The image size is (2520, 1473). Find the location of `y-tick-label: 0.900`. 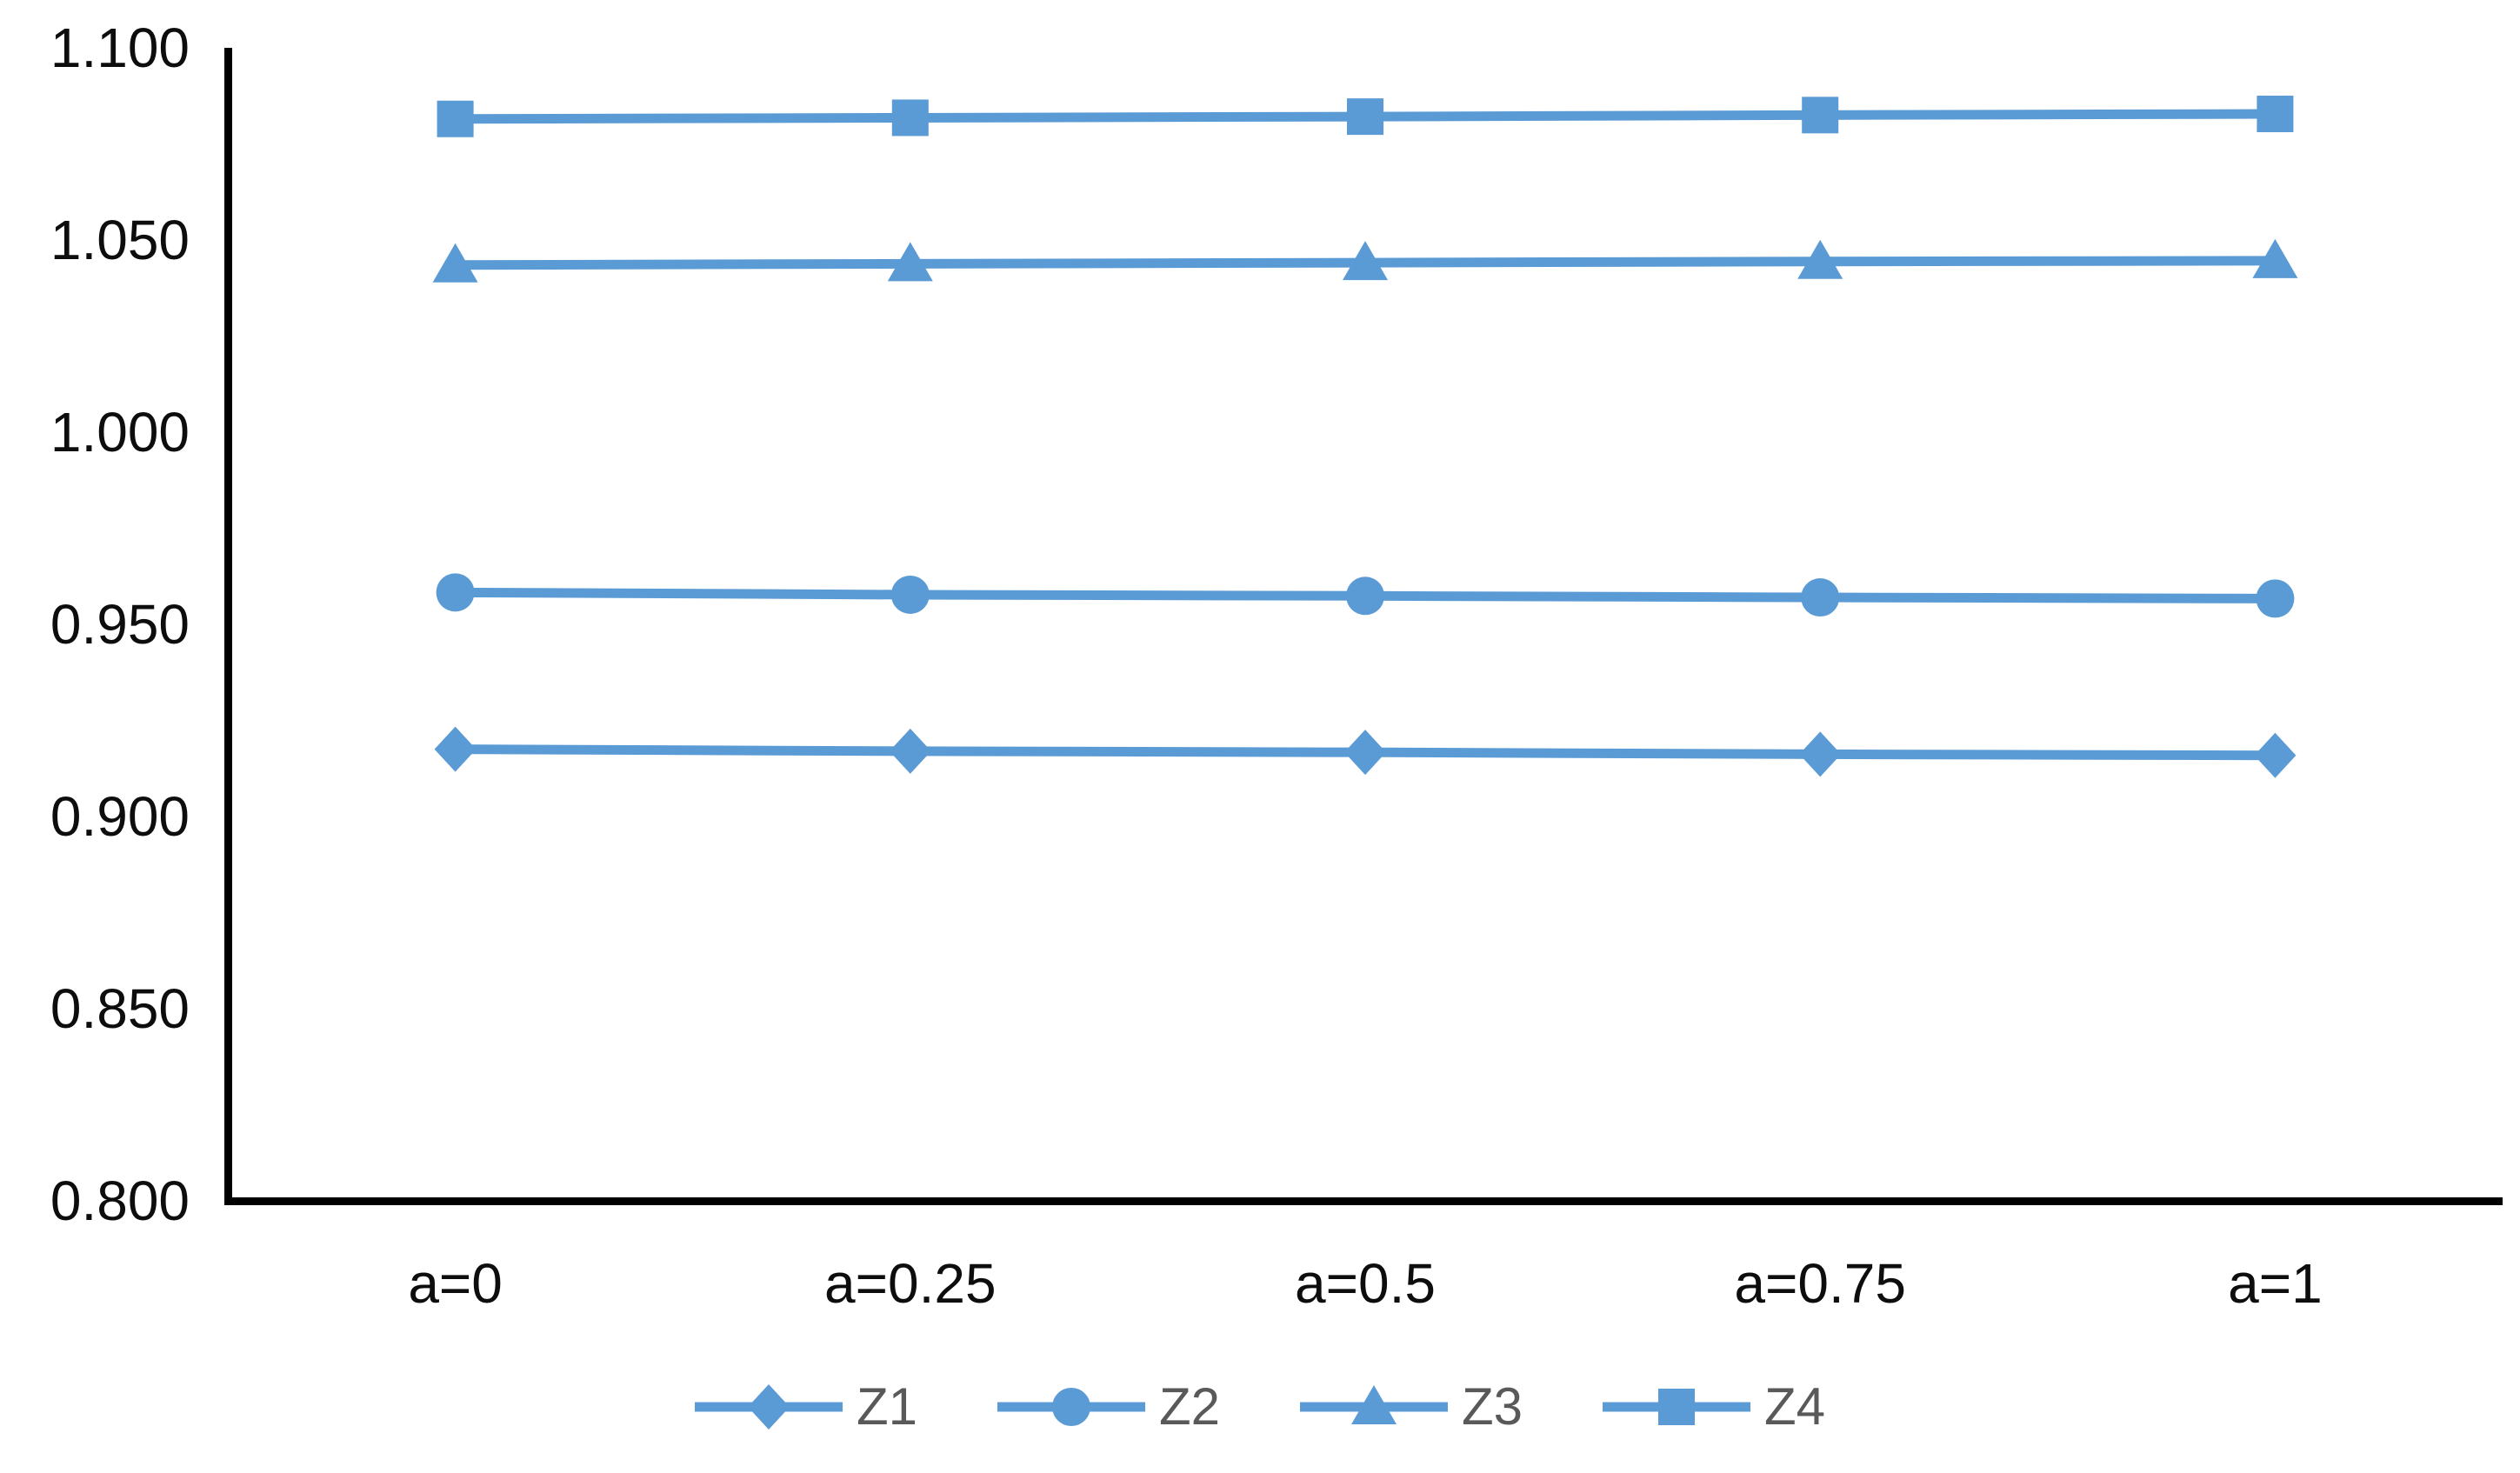

y-tick-label: 0.900 is located at coordinates (120, 816).